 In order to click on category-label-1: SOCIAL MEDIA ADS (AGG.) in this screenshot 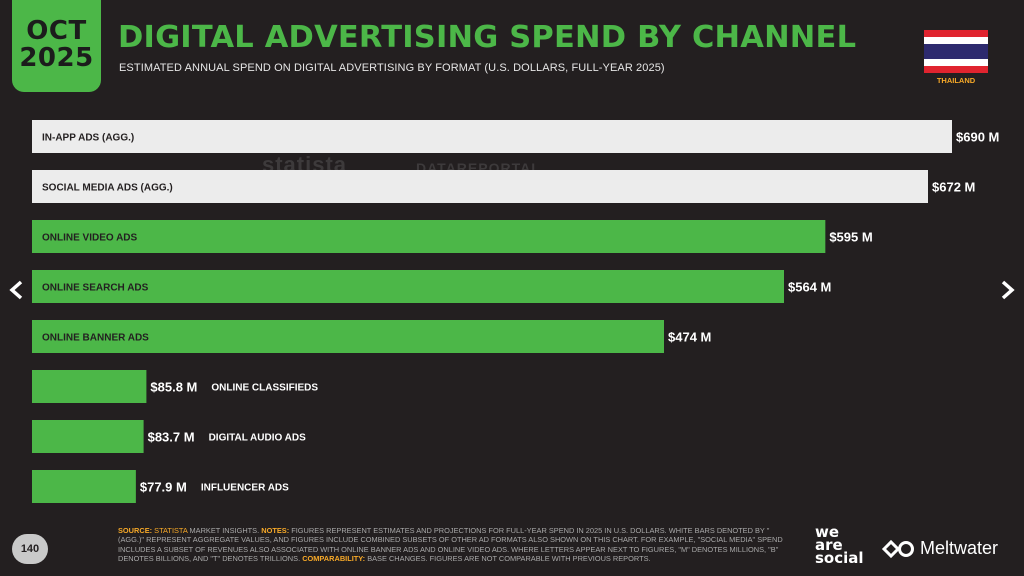, I will do `click(107, 188)`.